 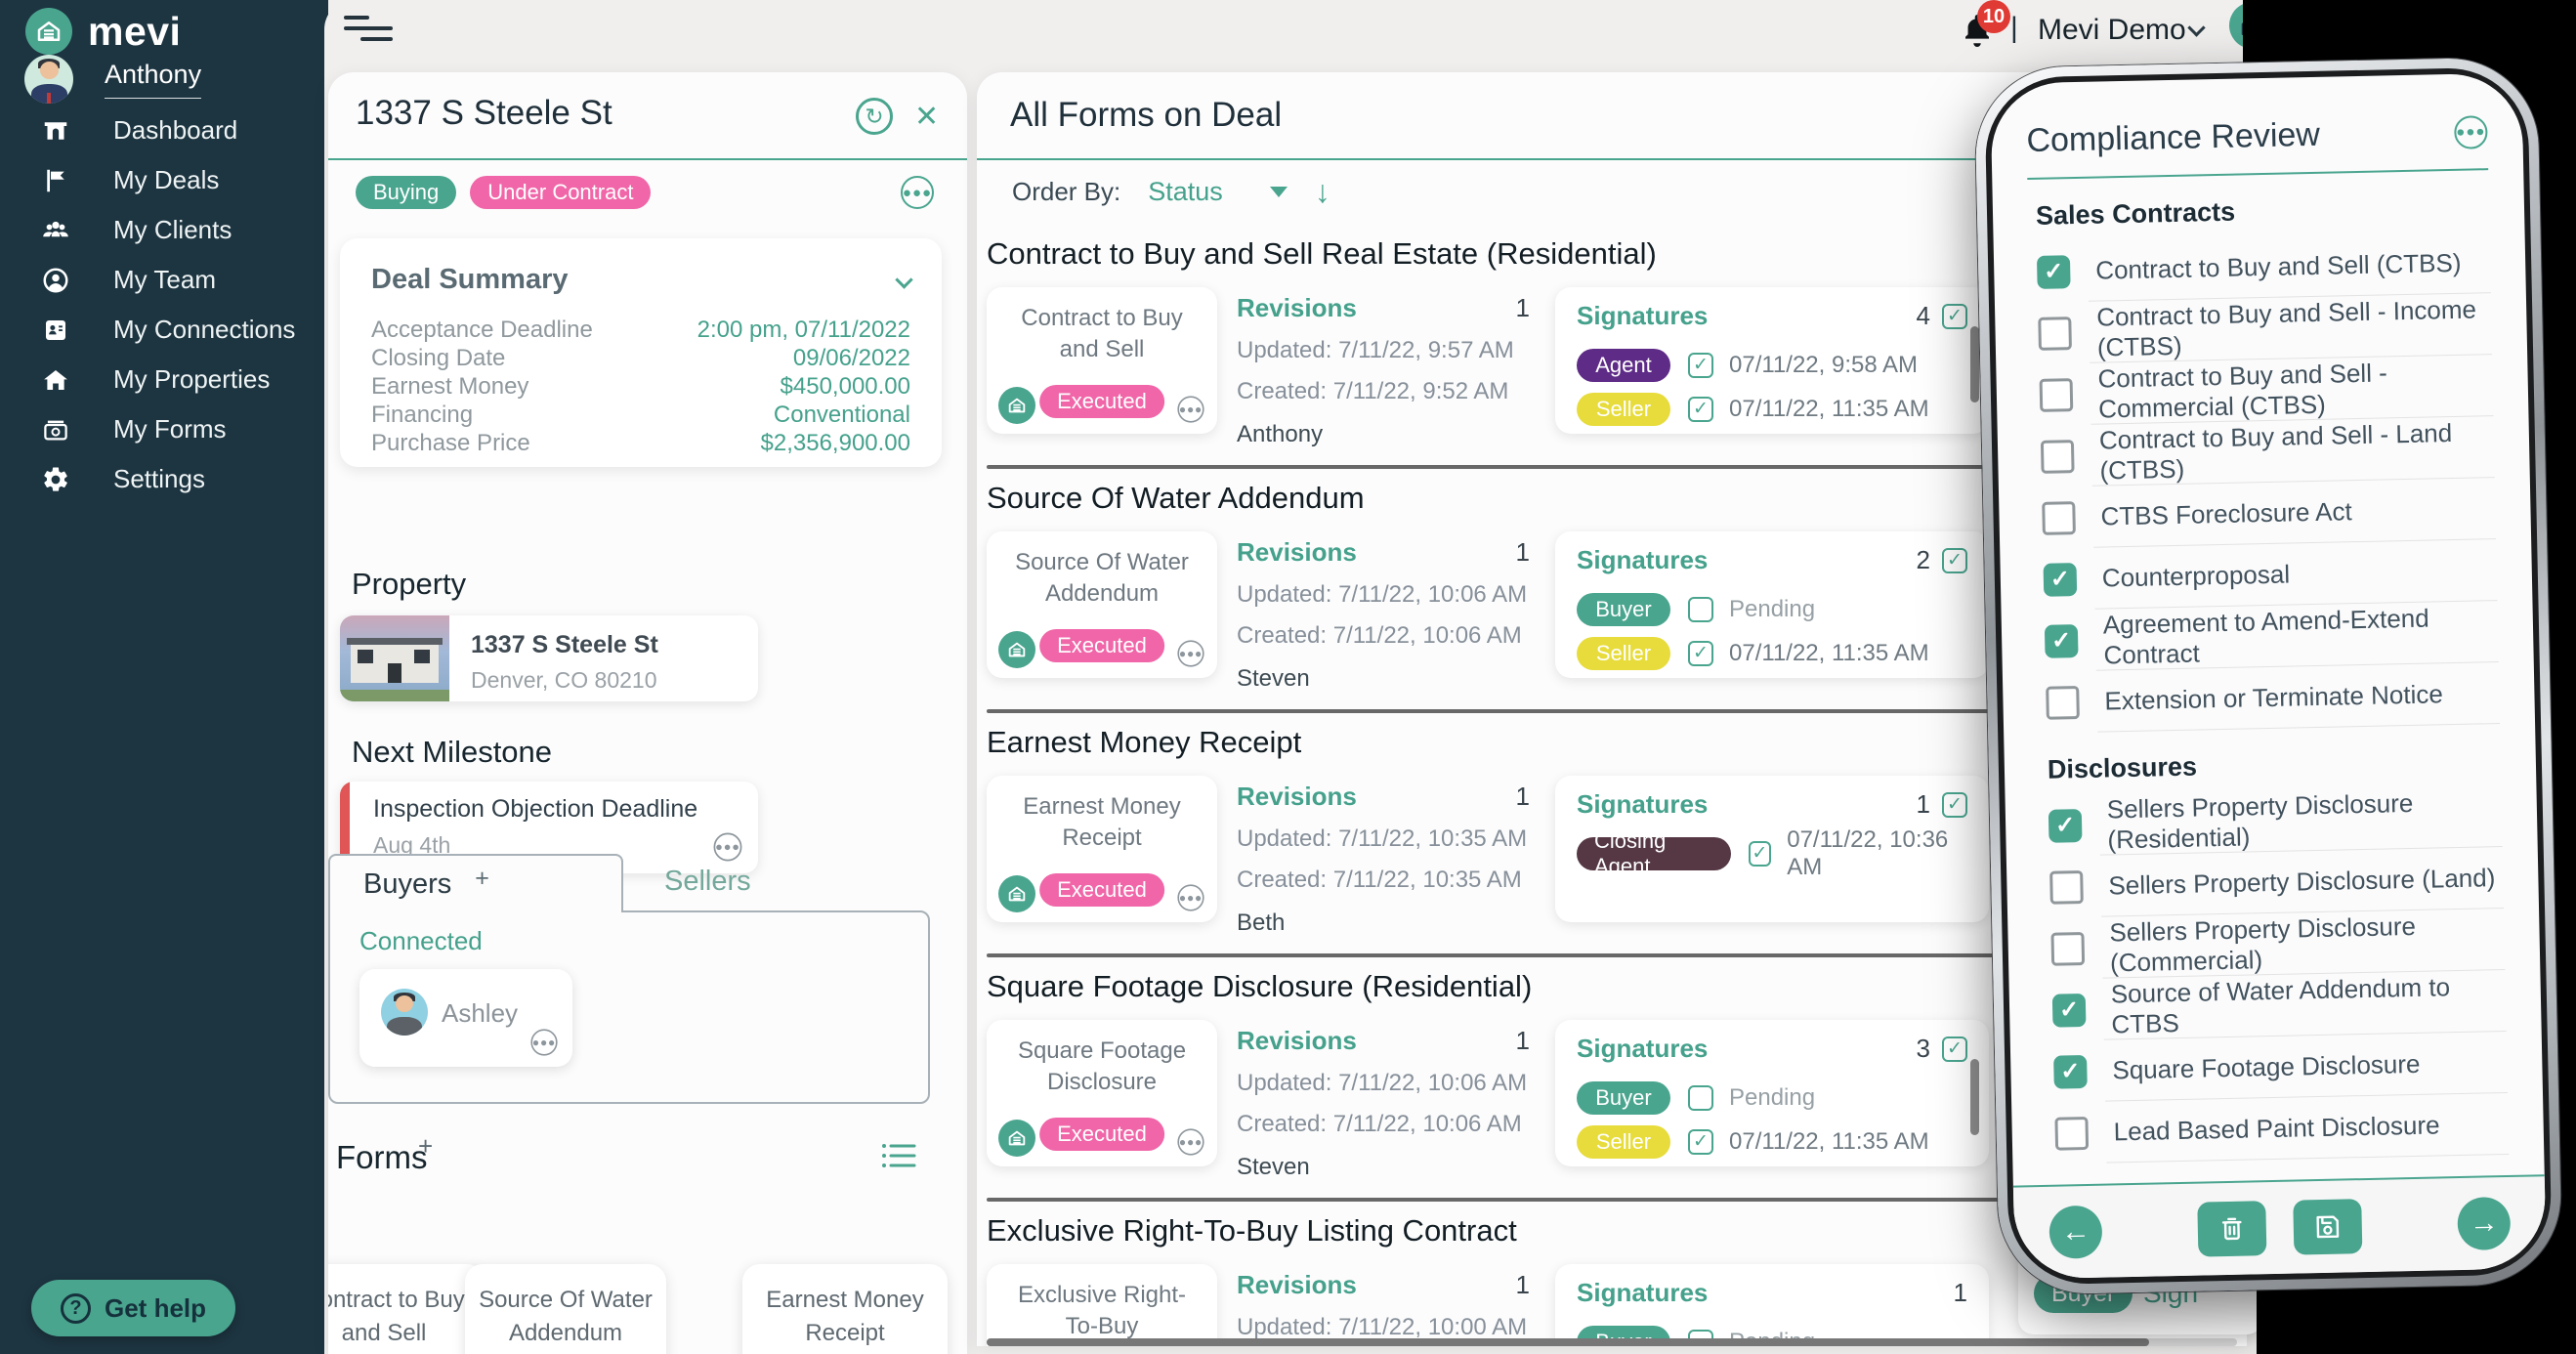 What do you see at coordinates (2268, 637) in the screenshot?
I see `compliance-check-item: ✓ Agreement to Amend-Extend Contract` at bounding box center [2268, 637].